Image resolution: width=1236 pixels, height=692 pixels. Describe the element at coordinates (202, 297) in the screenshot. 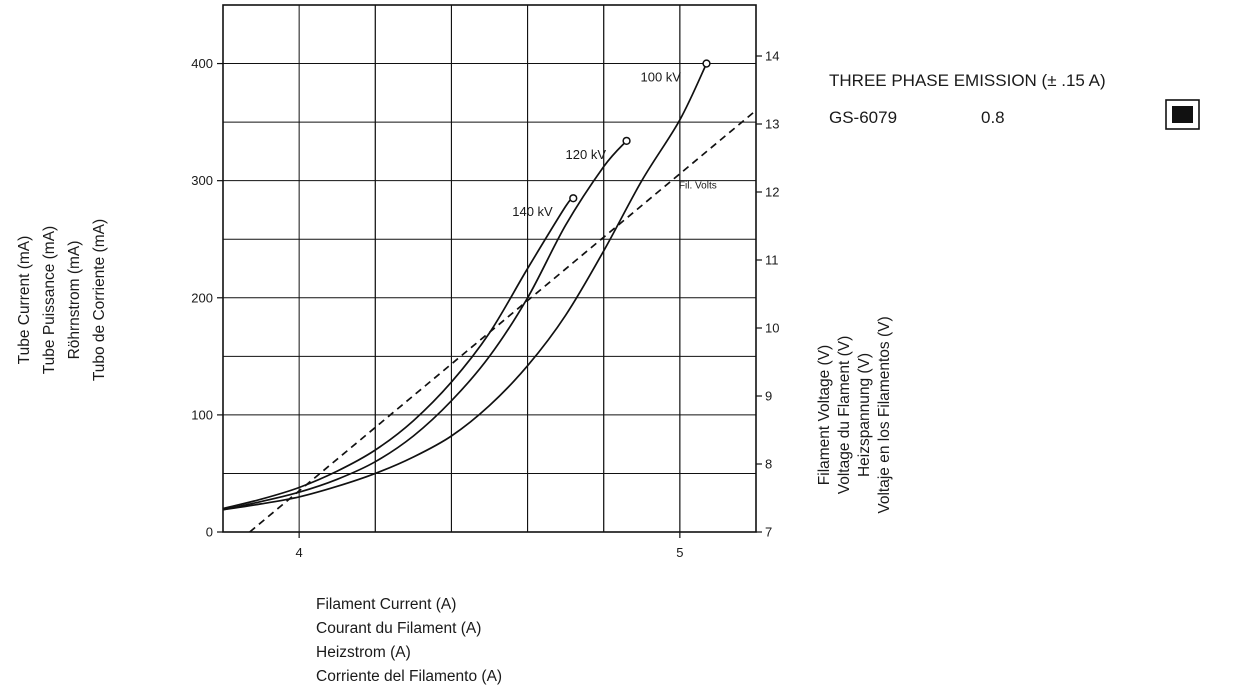

I see `y-left-tick-label: 200` at that location.